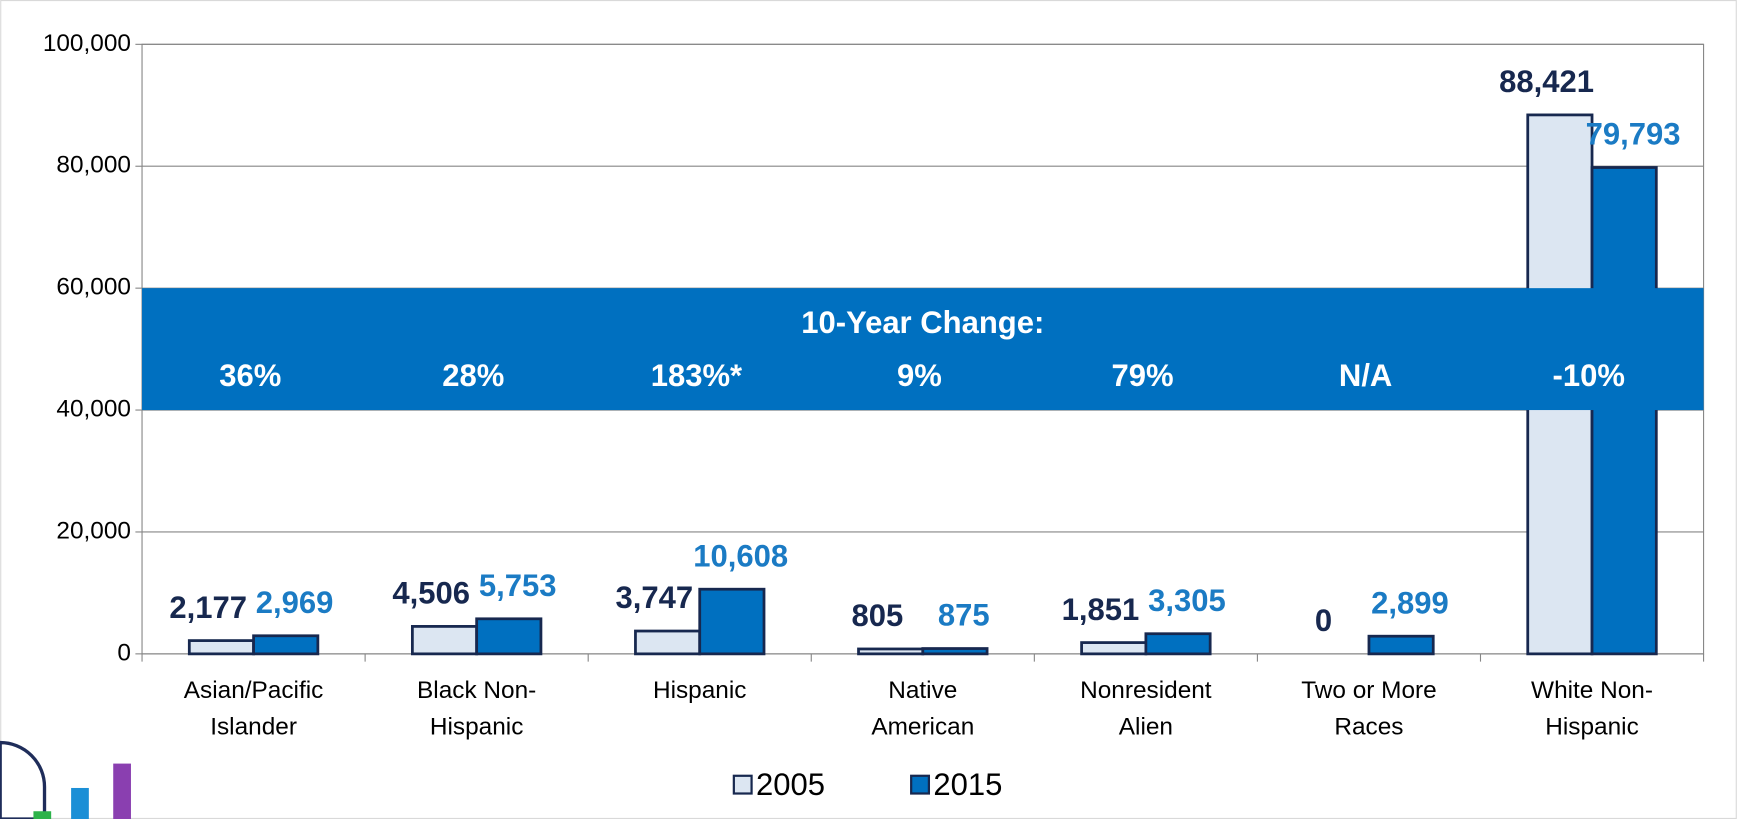 The width and height of the screenshot is (1737, 824). What do you see at coordinates (922, 690) in the screenshot?
I see `x-tick-label: Native` at bounding box center [922, 690].